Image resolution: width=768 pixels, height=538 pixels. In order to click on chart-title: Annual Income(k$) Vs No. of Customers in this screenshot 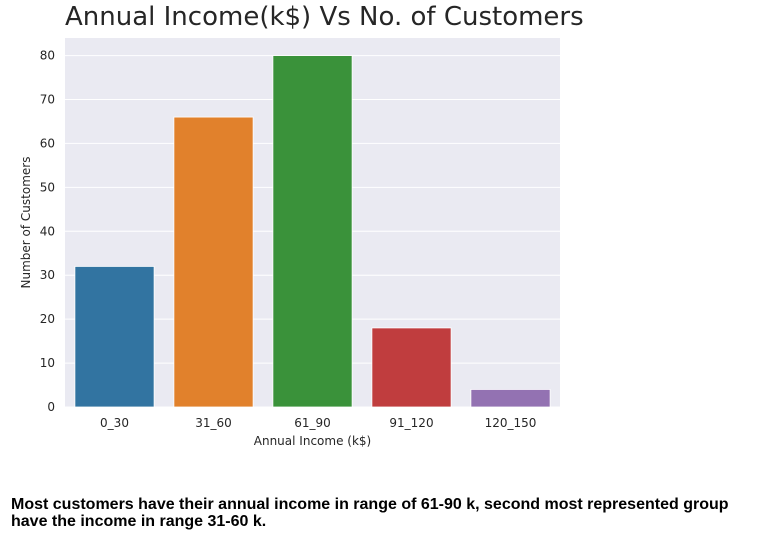, I will do `click(324, 17)`.